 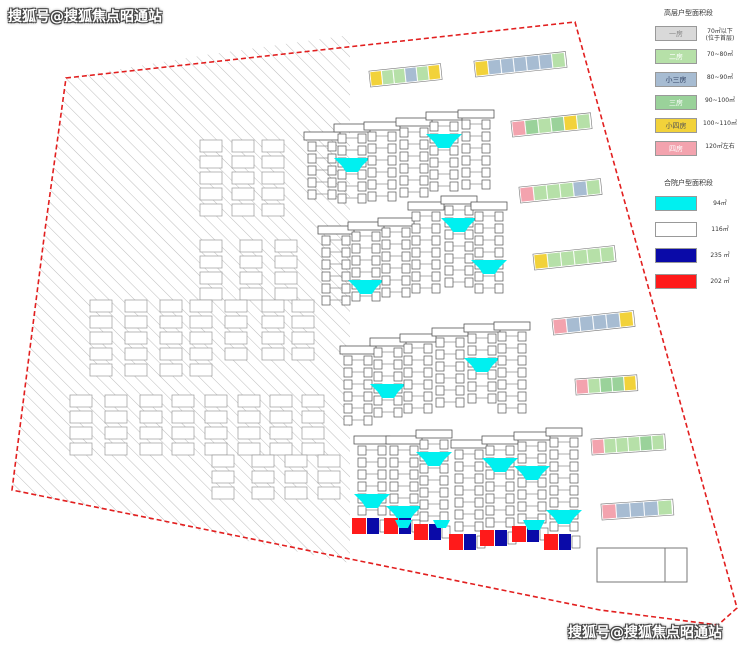 I want to click on legend-high-swatch: 二房, so click(x=676, y=56).